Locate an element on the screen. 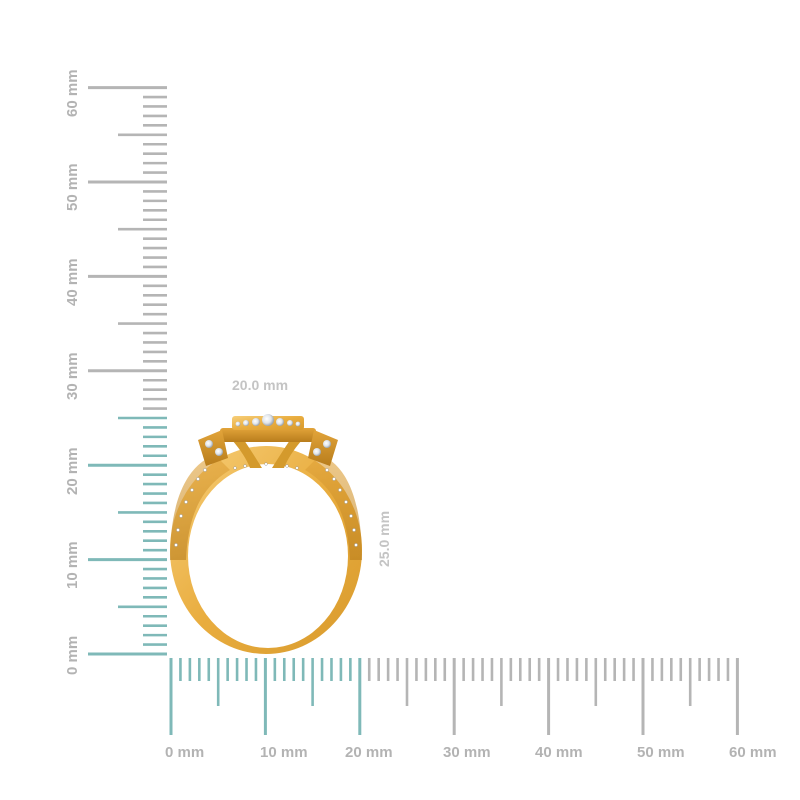 The width and height of the screenshot is (800, 800). horizontal-label-60: 60 mm is located at coordinates (753, 752).